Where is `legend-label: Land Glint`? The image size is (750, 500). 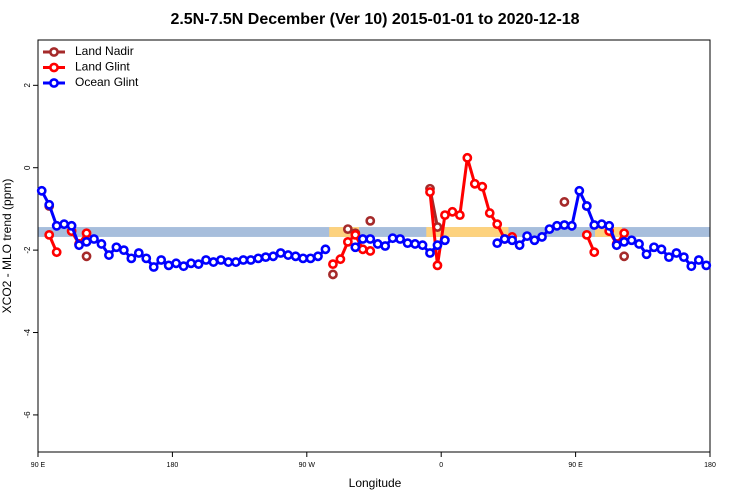
legend-label: Land Glint is located at coordinates (102, 67).